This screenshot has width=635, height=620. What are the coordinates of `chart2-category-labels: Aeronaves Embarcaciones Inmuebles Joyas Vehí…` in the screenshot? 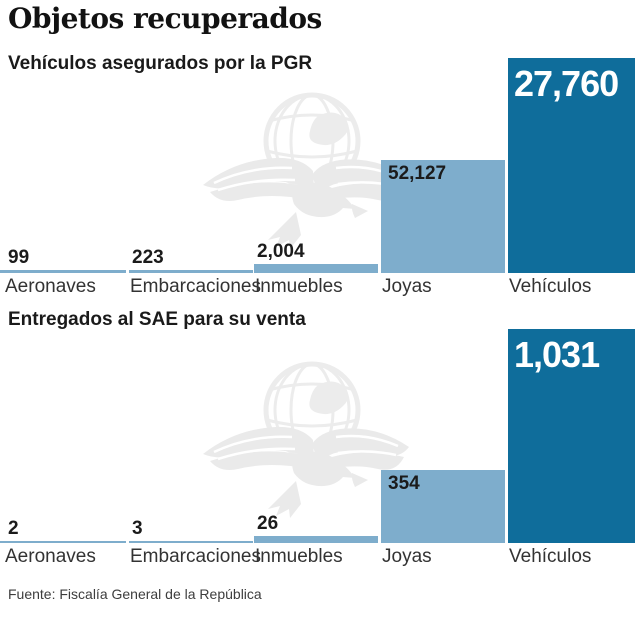 It's located at (317, 558).